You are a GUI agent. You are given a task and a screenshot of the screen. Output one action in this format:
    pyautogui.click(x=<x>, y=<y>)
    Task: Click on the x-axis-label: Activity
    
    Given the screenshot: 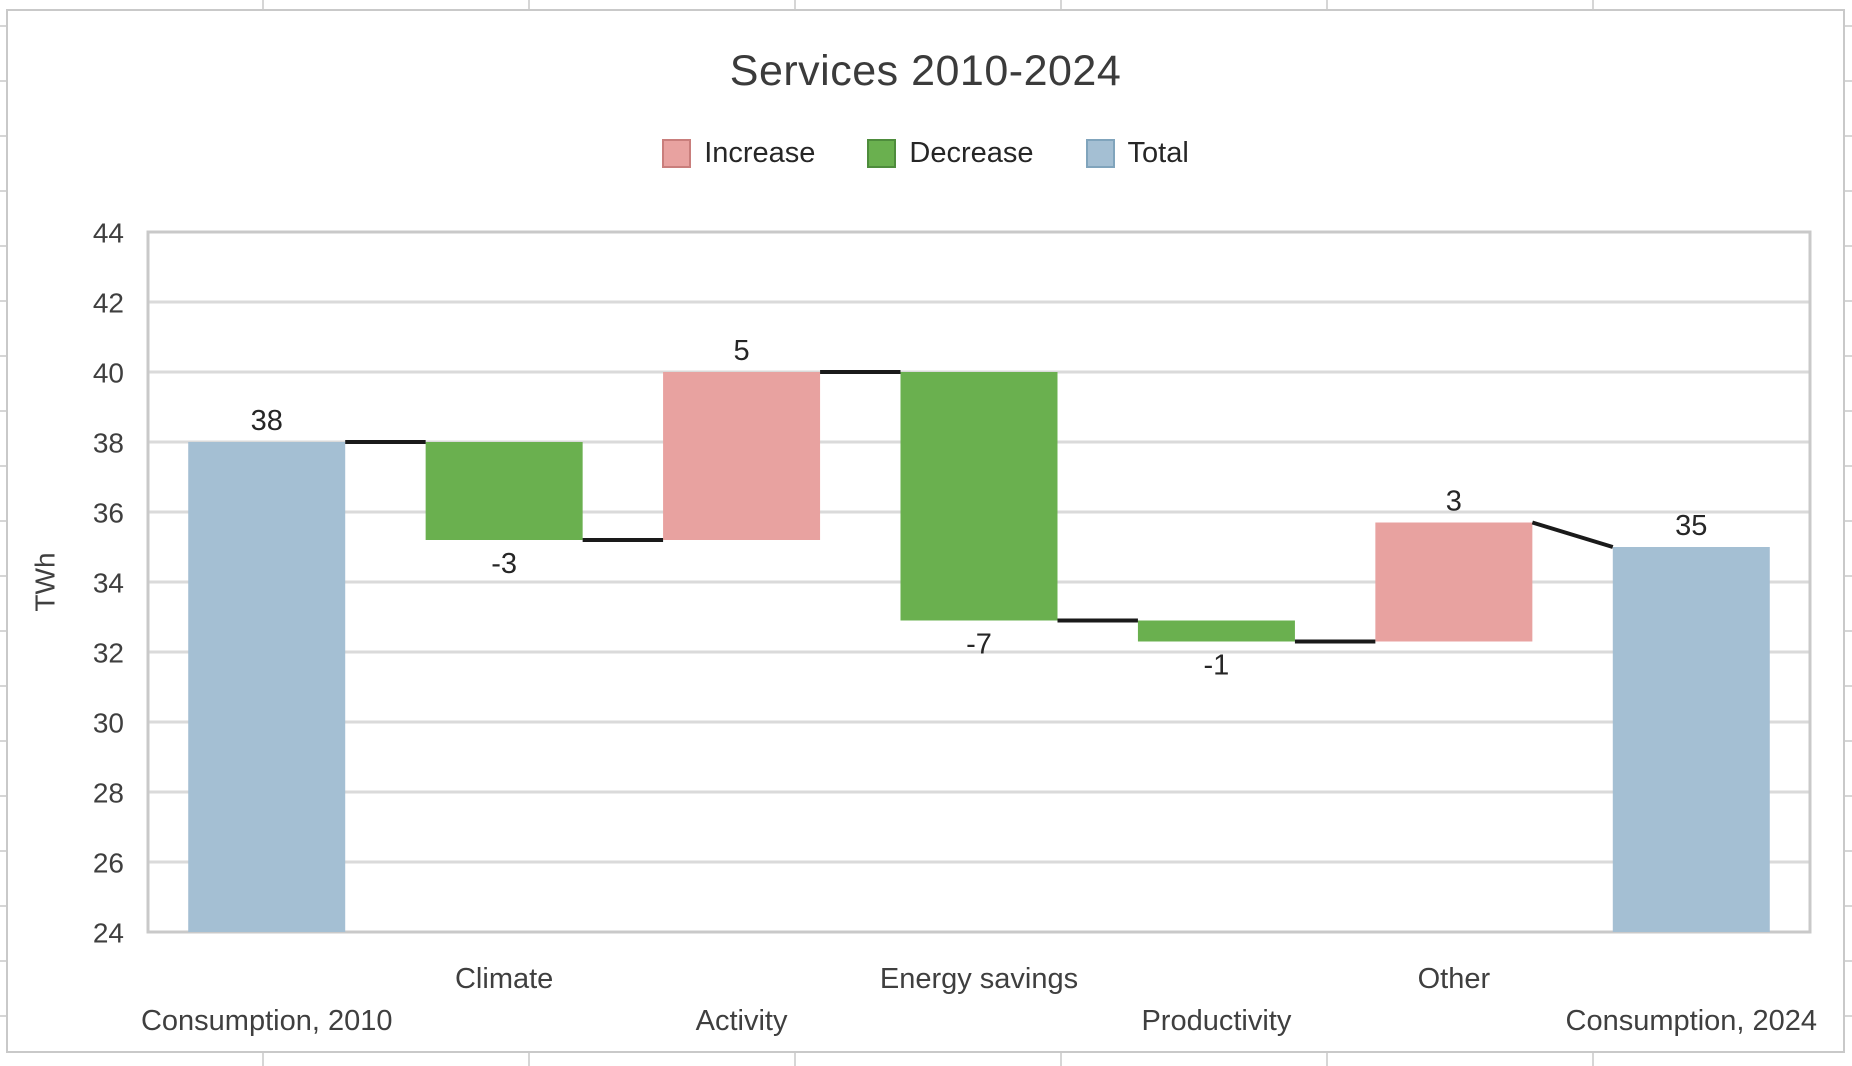 What is the action you would take?
    pyautogui.click(x=742, y=1021)
    